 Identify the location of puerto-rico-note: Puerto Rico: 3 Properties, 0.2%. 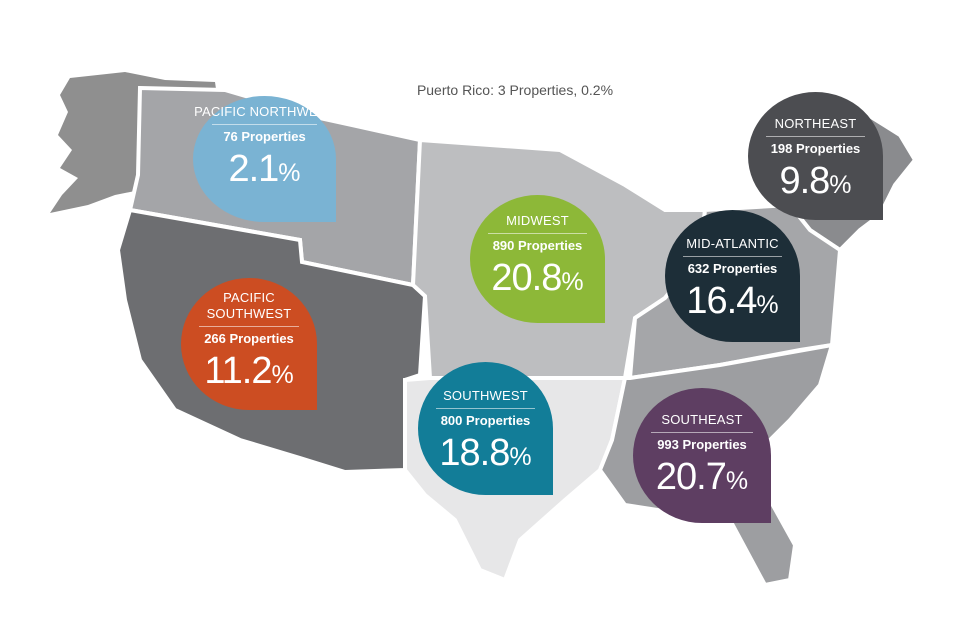
(515, 90).